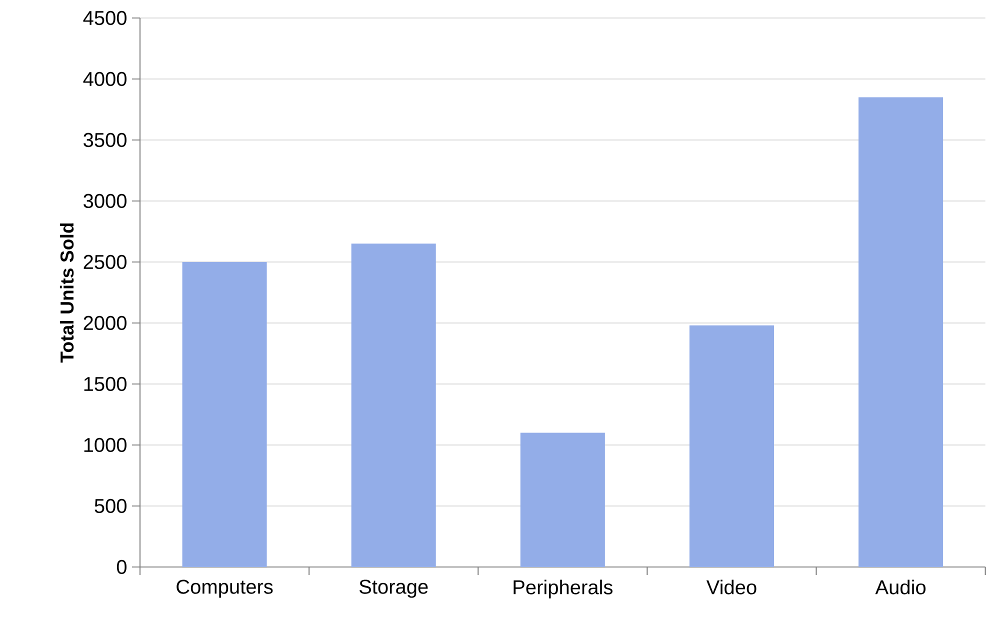 This screenshot has height=620, width=999. I want to click on y-axis-title: Total Units Sold, so click(67, 293).